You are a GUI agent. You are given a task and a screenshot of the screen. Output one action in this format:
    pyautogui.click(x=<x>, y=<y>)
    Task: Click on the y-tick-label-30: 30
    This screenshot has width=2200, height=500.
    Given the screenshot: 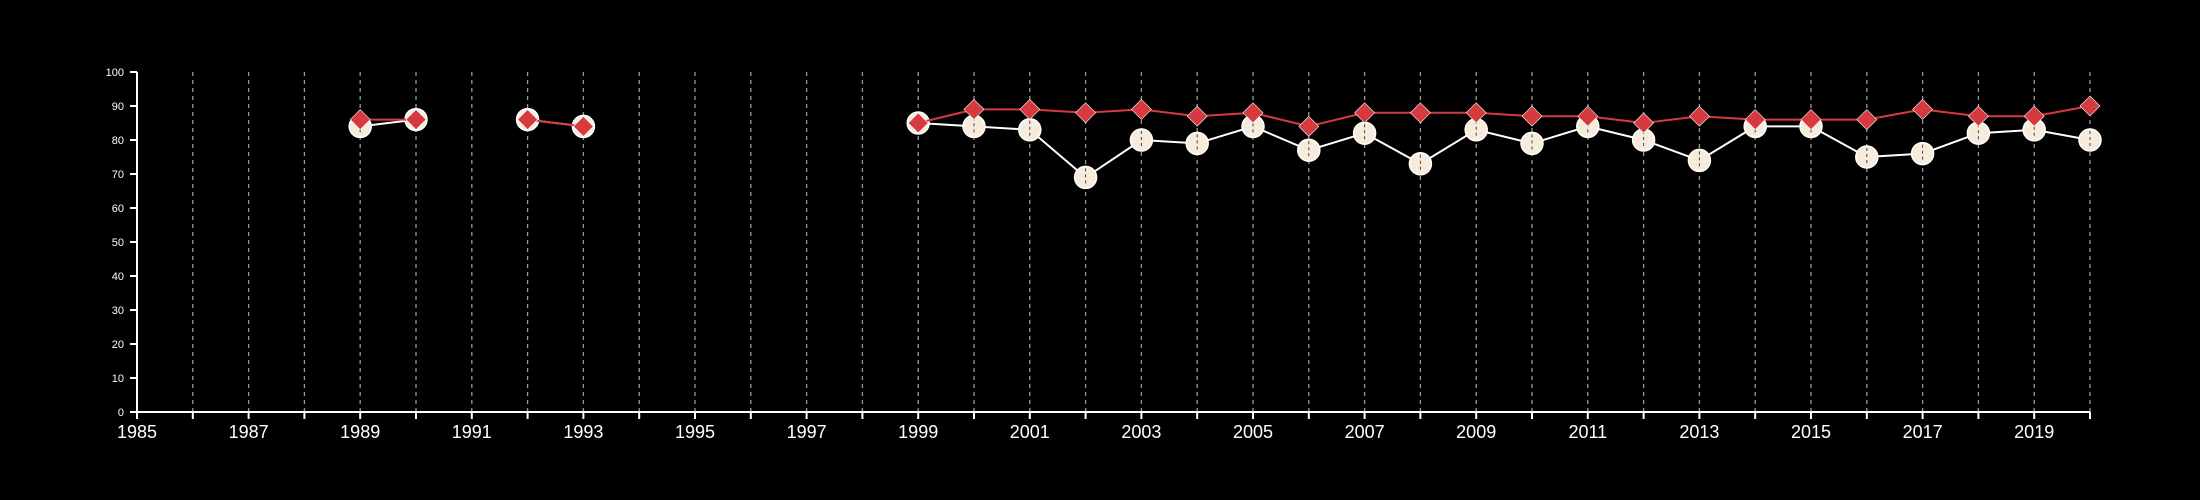 What is the action you would take?
    pyautogui.click(x=118, y=311)
    